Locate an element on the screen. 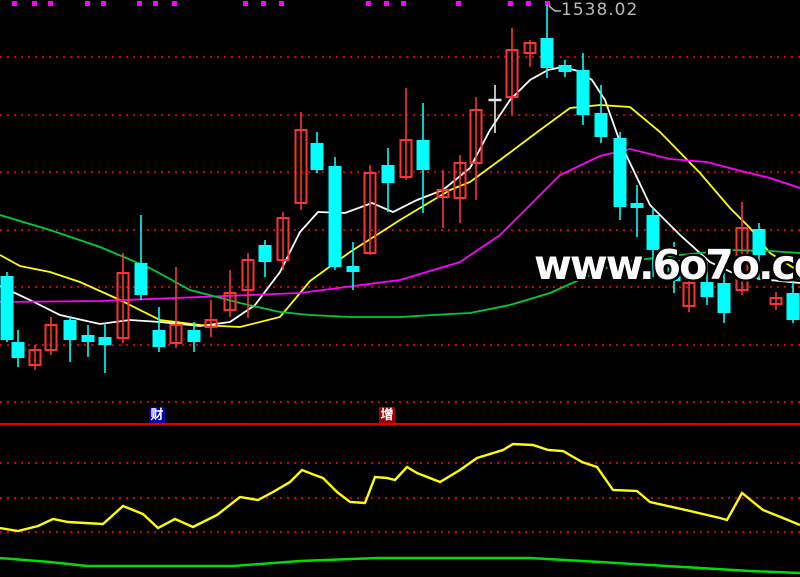  indicator-tab-cai: 财 is located at coordinates (157, 415).